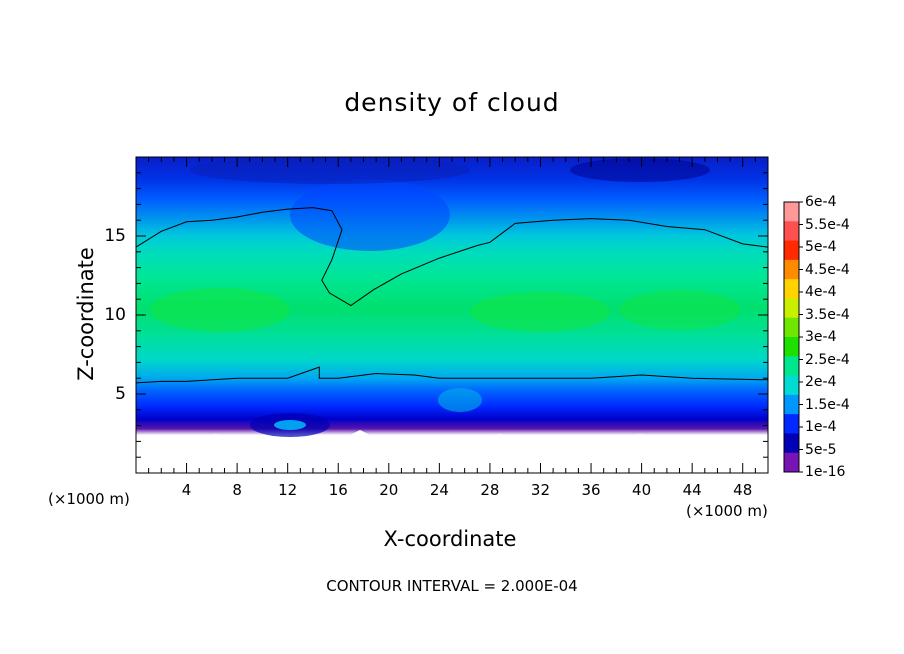 This screenshot has height=654, width=904. Describe the element at coordinates (338, 490) in the screenshot. I see `x-tick-label: 16` at that location.